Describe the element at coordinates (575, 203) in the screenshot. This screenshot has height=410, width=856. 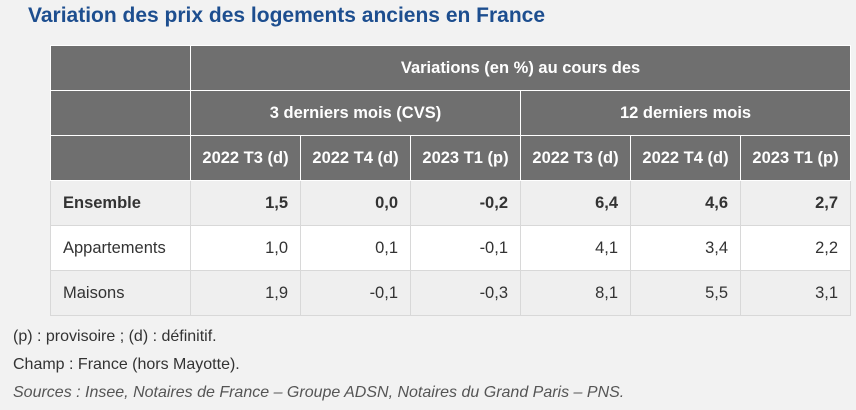
I see `table-cell: 6,4` at that location.